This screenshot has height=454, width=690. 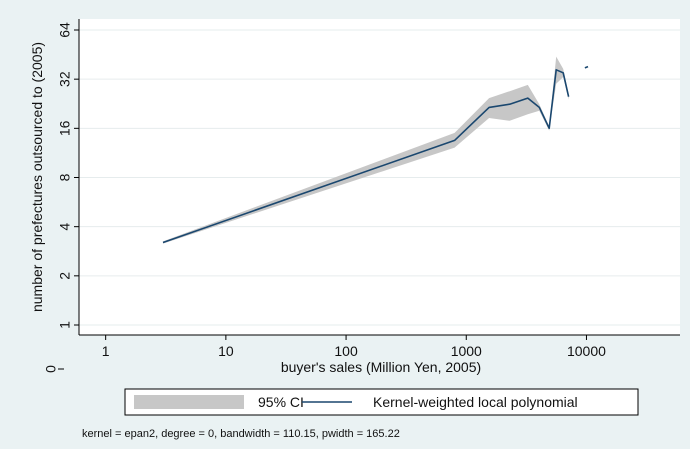 I want to click on y-zero-tick-label: 0, so click(x=51, y=369).